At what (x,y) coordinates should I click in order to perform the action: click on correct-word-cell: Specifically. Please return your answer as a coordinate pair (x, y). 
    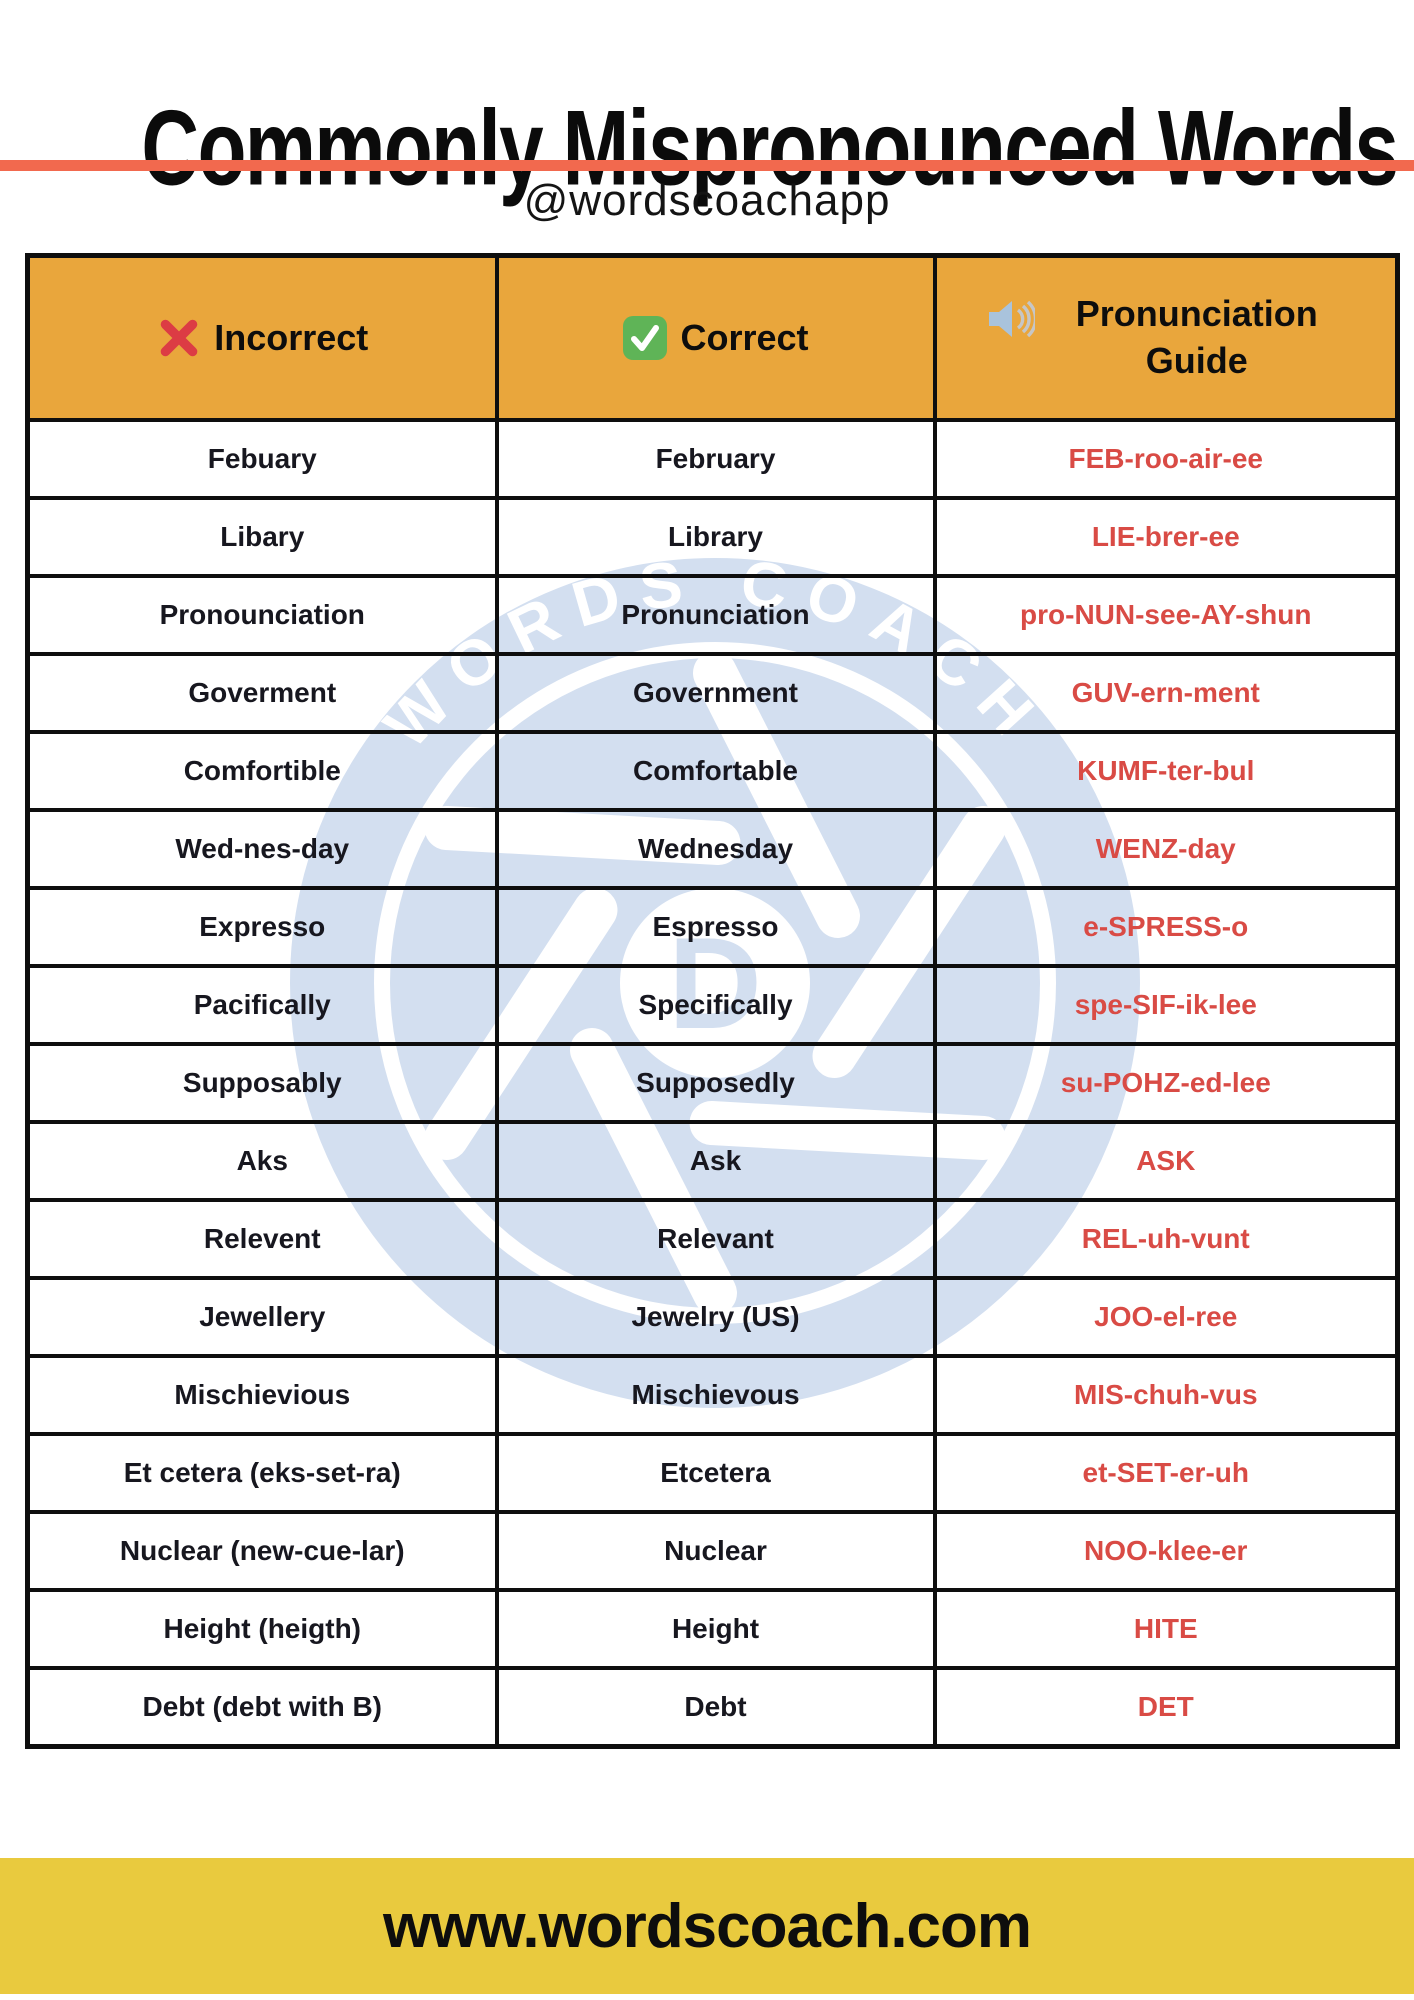
    Looking at the image, I should click on (715, 1005).